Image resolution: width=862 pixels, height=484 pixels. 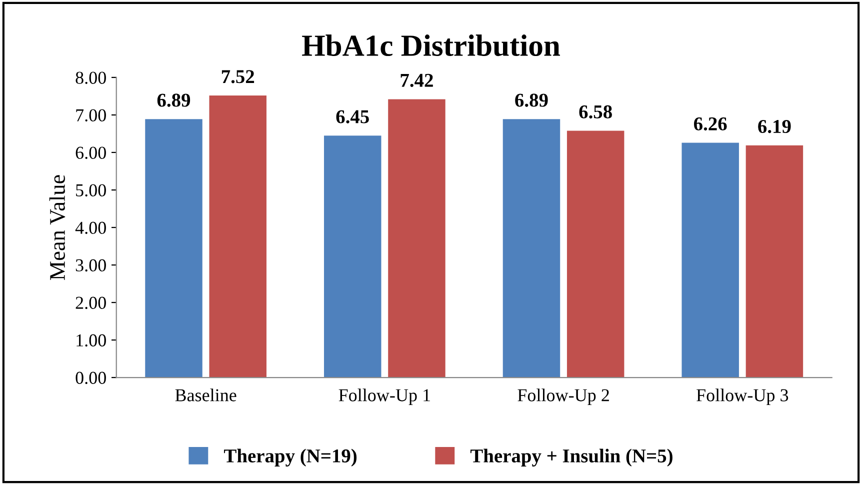 What do you see at coordinates (710, 124) in the screenshot?
I see `data-label: 6.26` at bounding box center [710, 124].